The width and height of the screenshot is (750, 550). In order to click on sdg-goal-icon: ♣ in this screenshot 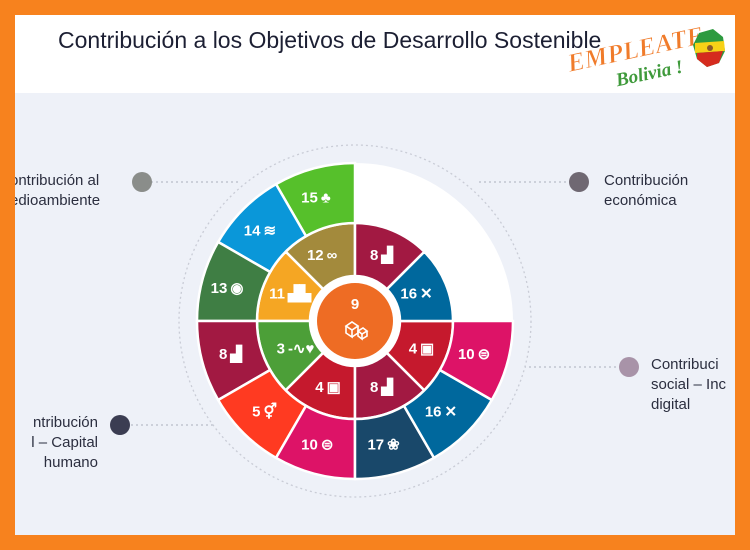, I will do `click(326, 197)`.